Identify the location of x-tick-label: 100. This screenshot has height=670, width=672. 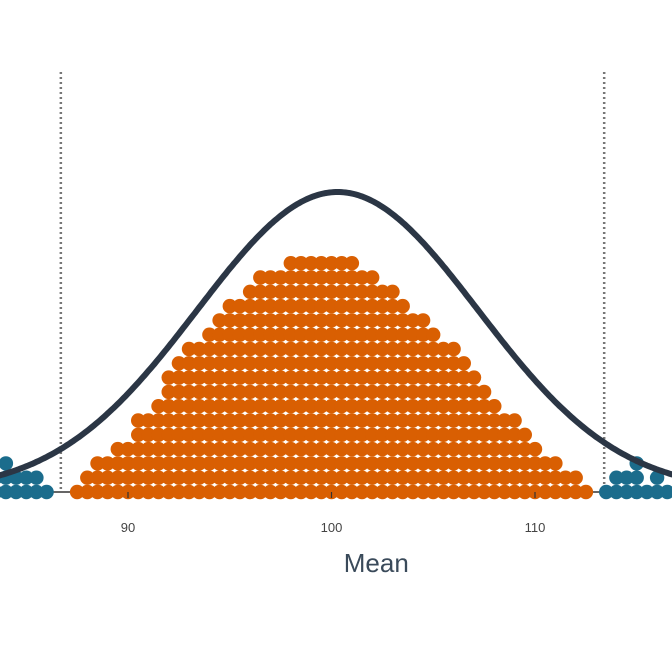
(332, 527).